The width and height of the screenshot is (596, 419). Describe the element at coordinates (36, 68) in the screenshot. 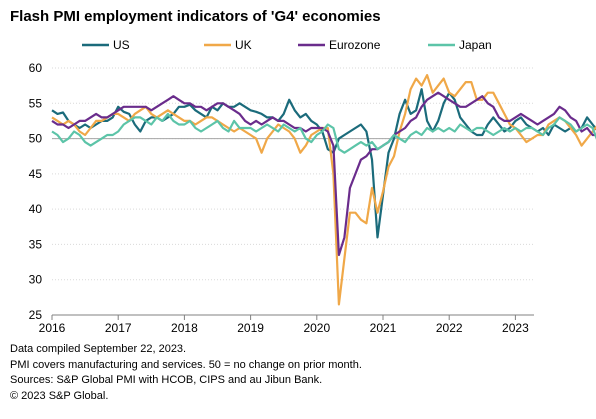

I see `y-tick-label: 60` at that location.